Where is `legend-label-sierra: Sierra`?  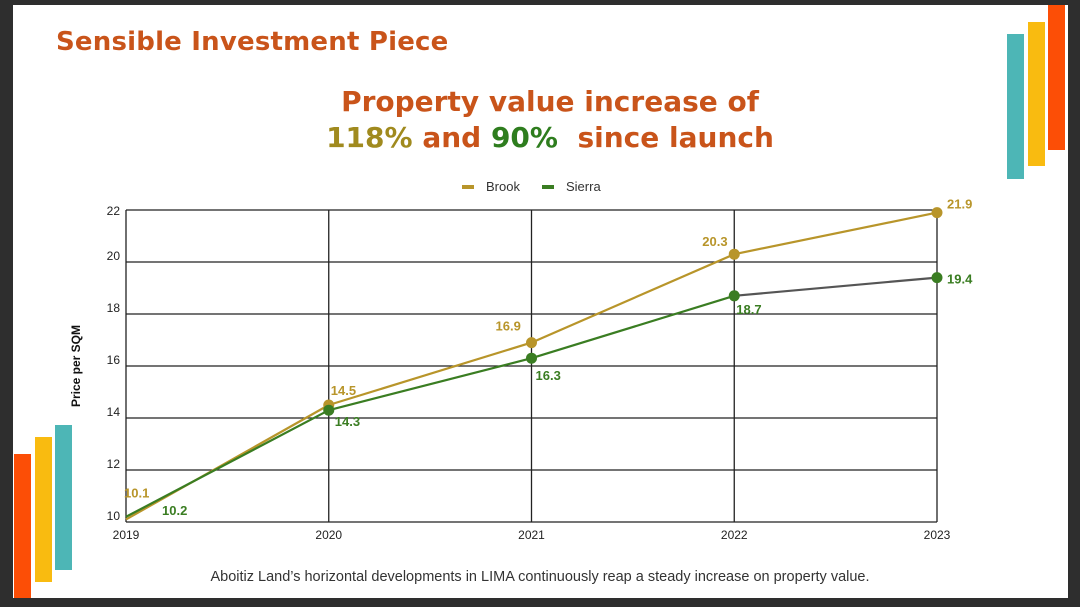 legend-label-sierra: Sierra is located at coordinates (583, 186).